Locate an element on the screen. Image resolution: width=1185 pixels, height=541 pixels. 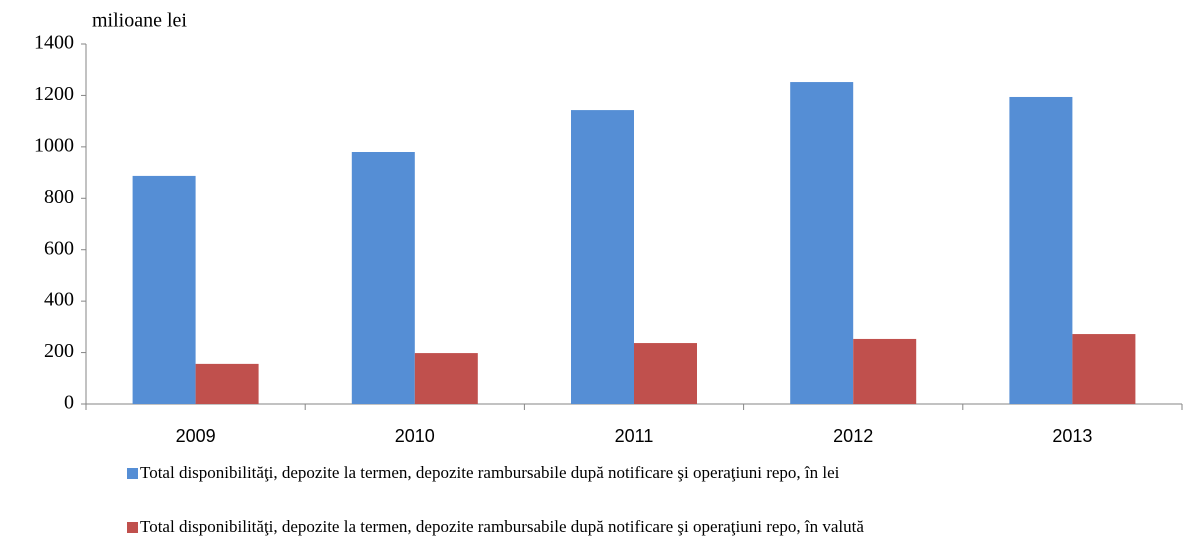
x-tick-label: 2012 is located at coordinates (853, 436).